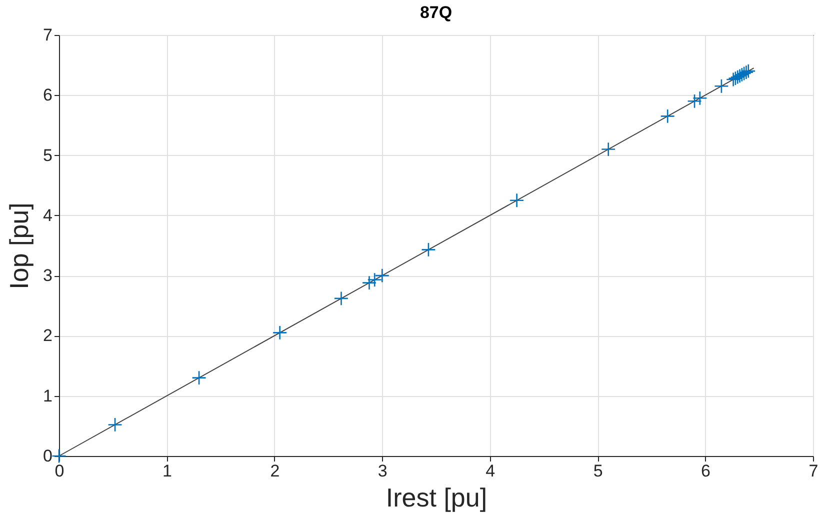 The height and width of the screenshot is (517, 830). What do you see at coordinates (491, 471) in the screenshot?
I see `x-tick-label: 4` at bounding box center [491, 471].